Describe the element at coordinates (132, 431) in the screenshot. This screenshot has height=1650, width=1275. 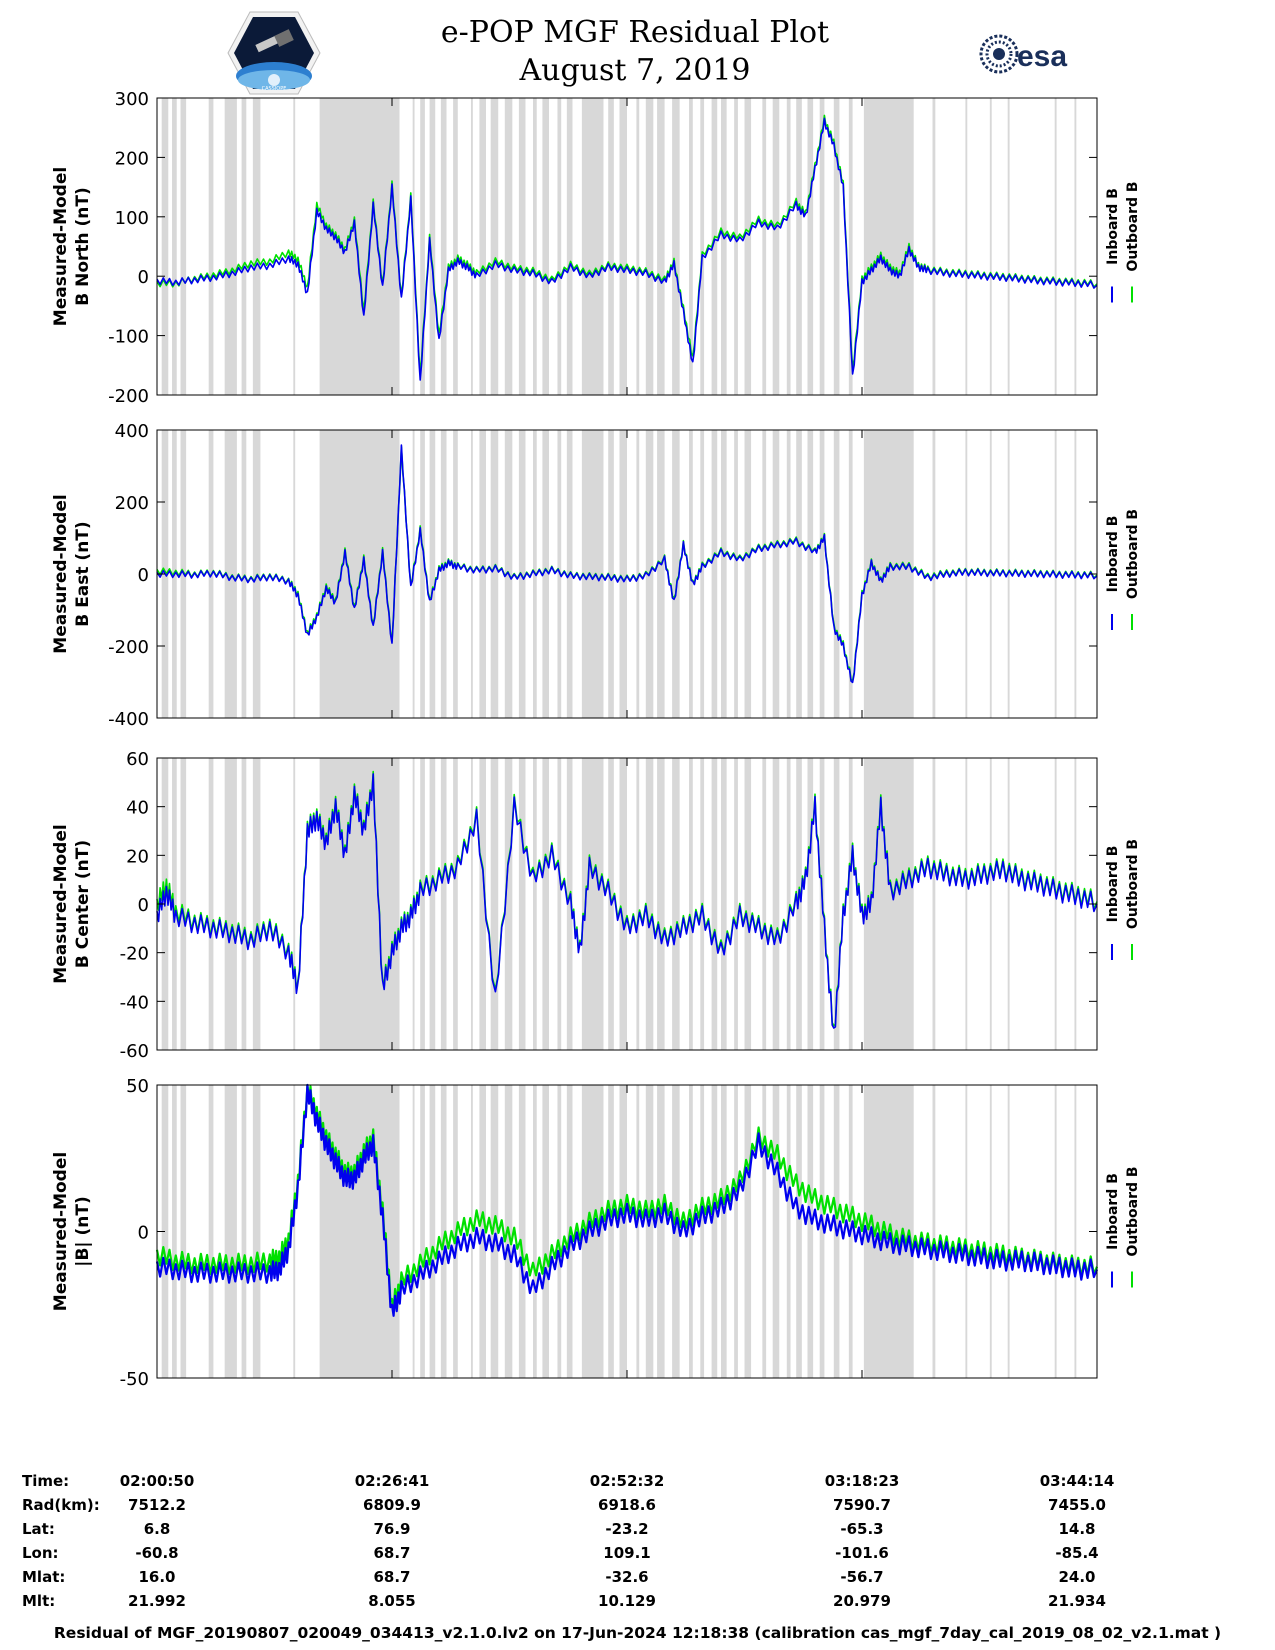
I see `y-tick-label: 400` at that location.